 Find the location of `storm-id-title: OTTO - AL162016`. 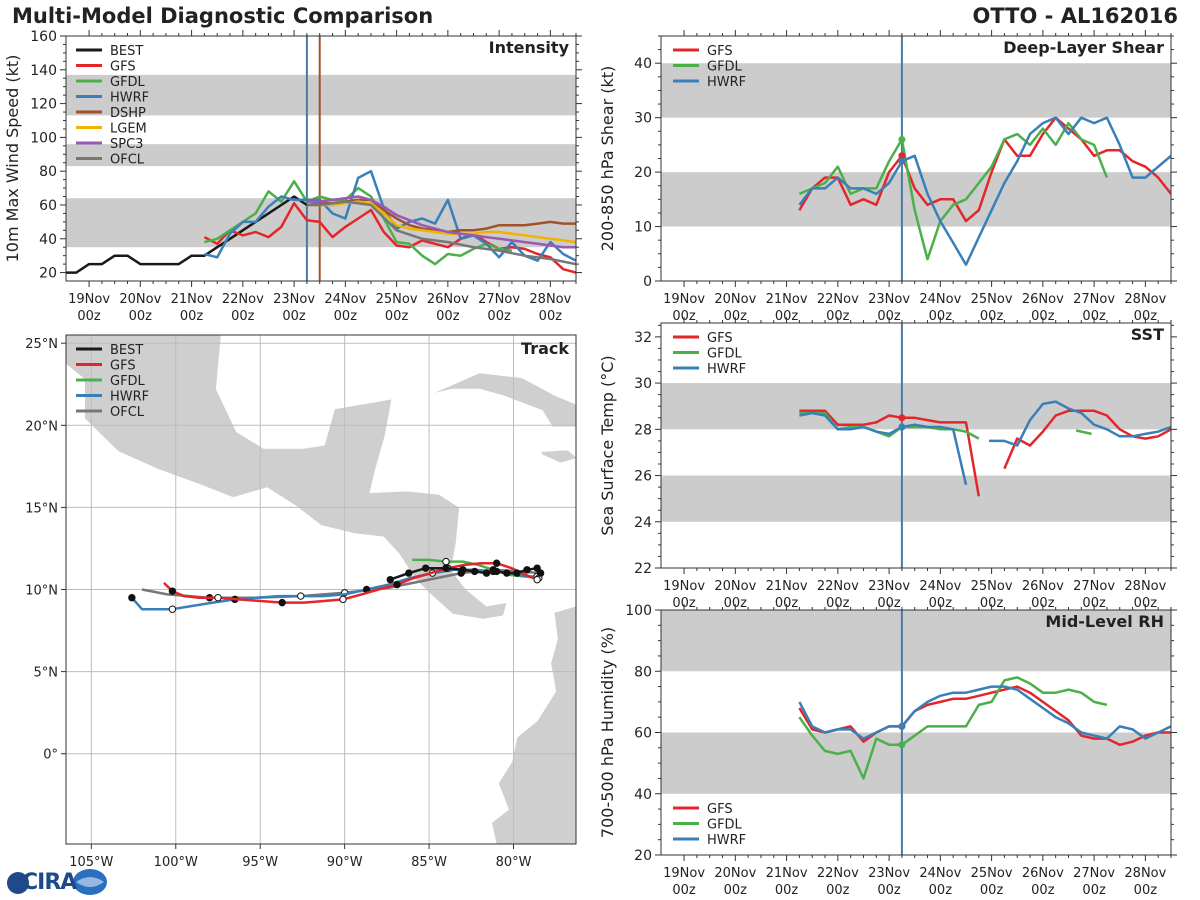

storm-id-title: OTTO - AL162016 is located at coordinates (1075, 16).